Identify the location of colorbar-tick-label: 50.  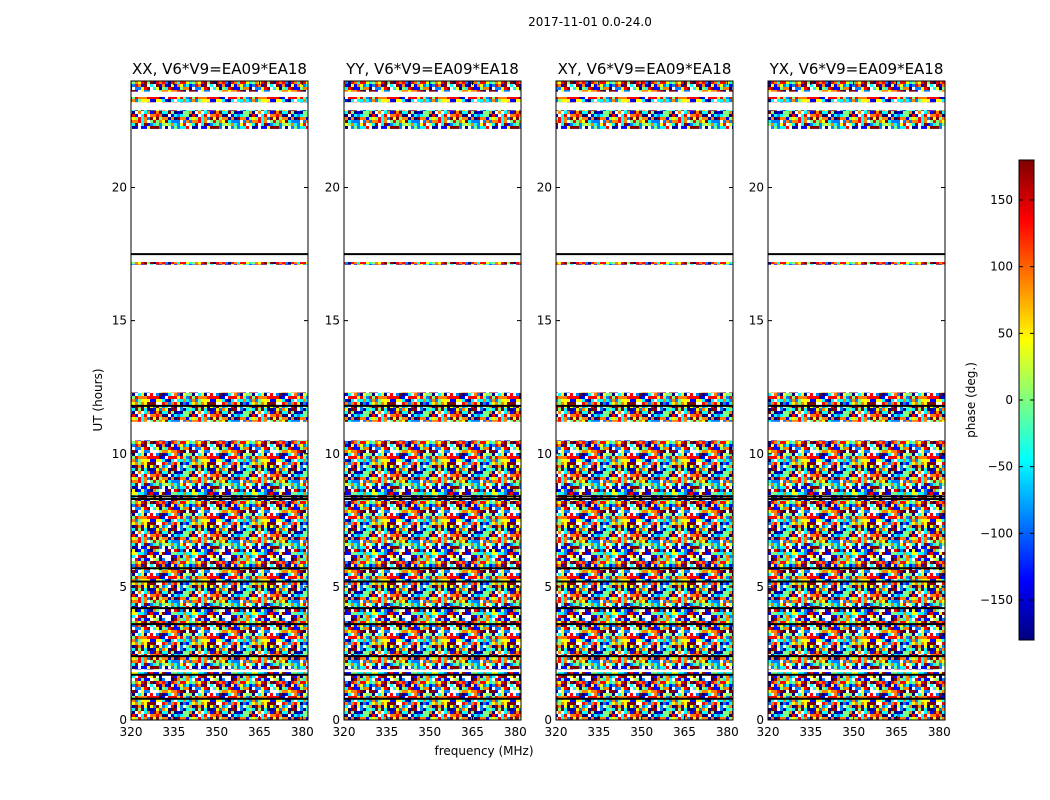
(1005, 333).